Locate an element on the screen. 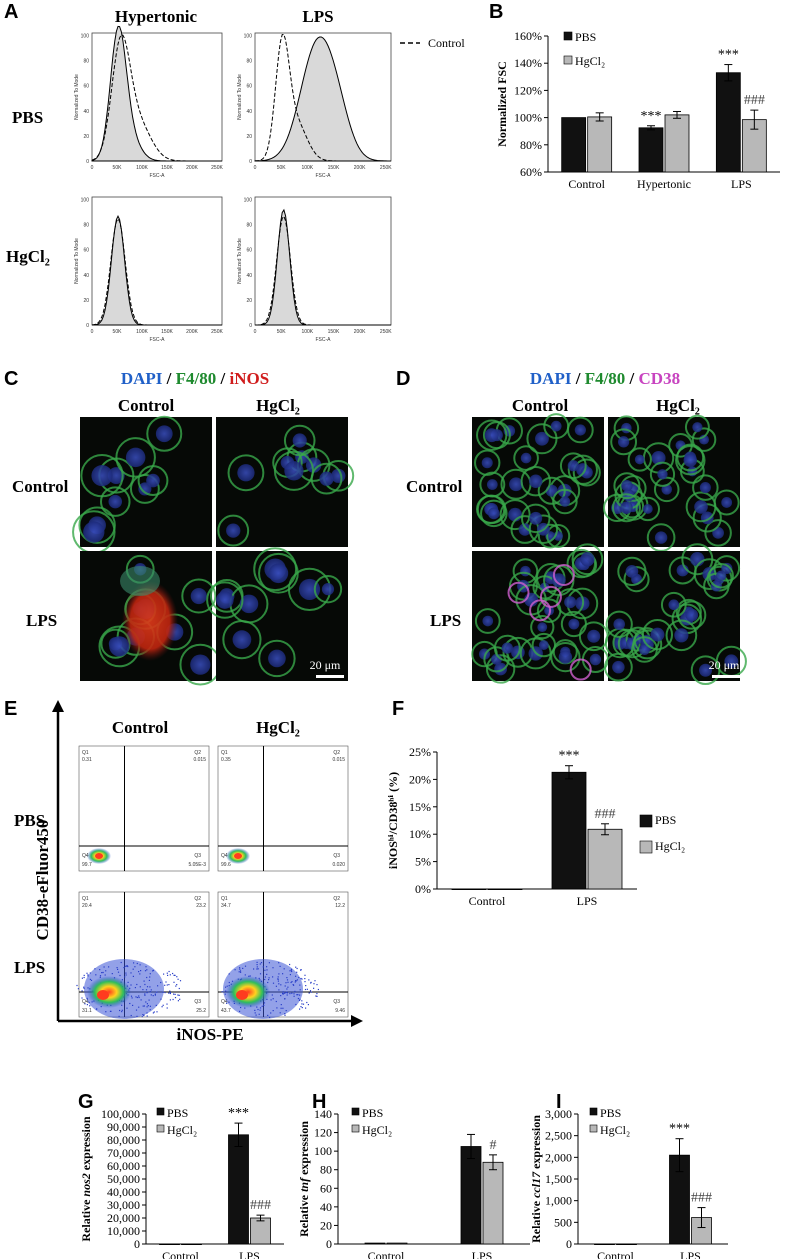 The width and height of the screenshot is (796, 1259). histogram-x-label: FSC-A is located at coordinates (158, 340).